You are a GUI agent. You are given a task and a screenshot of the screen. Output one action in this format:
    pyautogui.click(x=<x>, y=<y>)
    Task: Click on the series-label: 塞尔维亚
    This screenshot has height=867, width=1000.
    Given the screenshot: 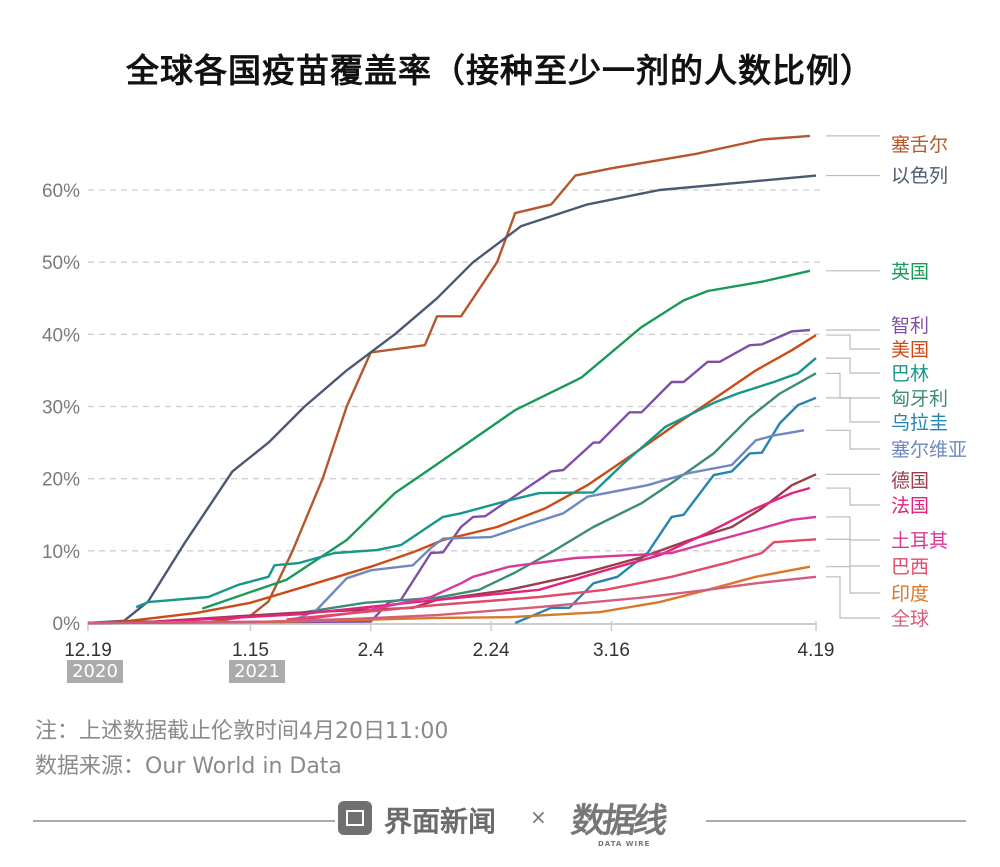 What is the action you would take?
    pyautogui.click(x=929, y=450)
    